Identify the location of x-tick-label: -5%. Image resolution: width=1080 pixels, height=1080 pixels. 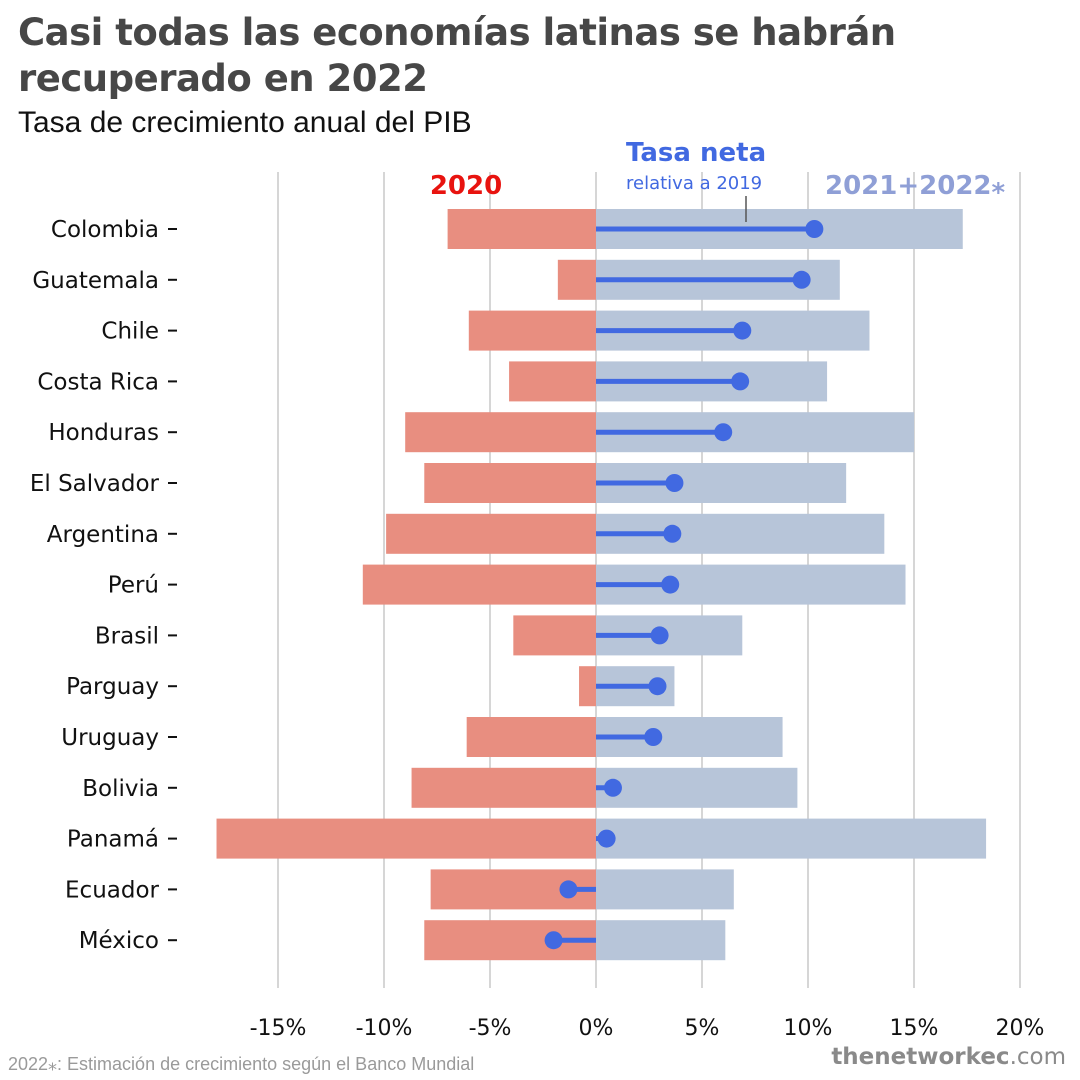
(490, 1028).